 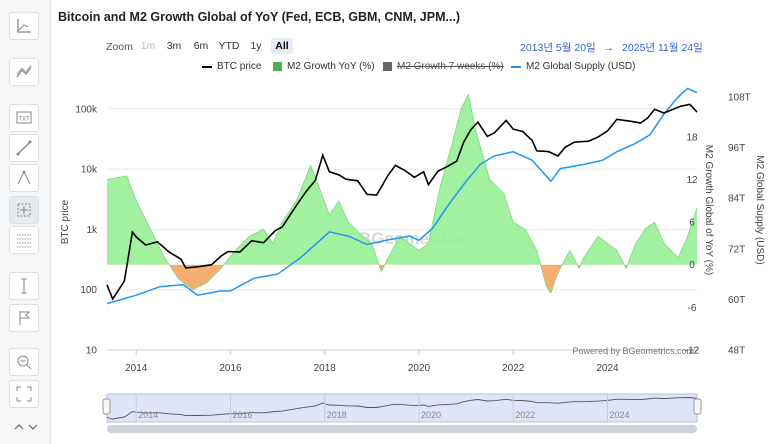 I want to click on navigator-handle-left, so click(x=106, y=406).